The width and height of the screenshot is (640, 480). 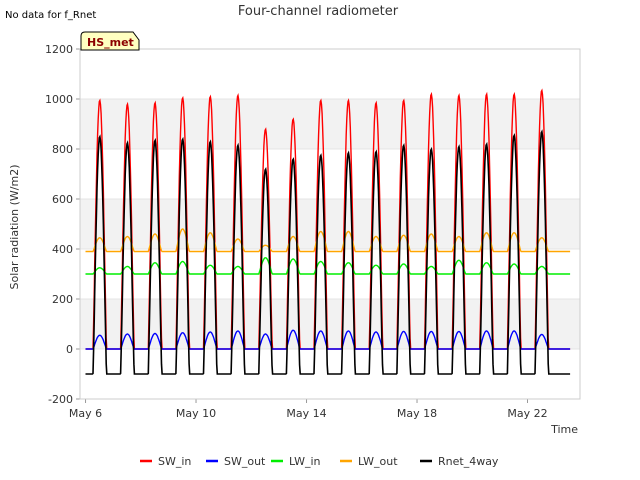 What do you see at coordinates (468, 461) in the screenshot?
I see `legend-label-rnet_4way: Rnet_4way` at bounding box center [468, 461].